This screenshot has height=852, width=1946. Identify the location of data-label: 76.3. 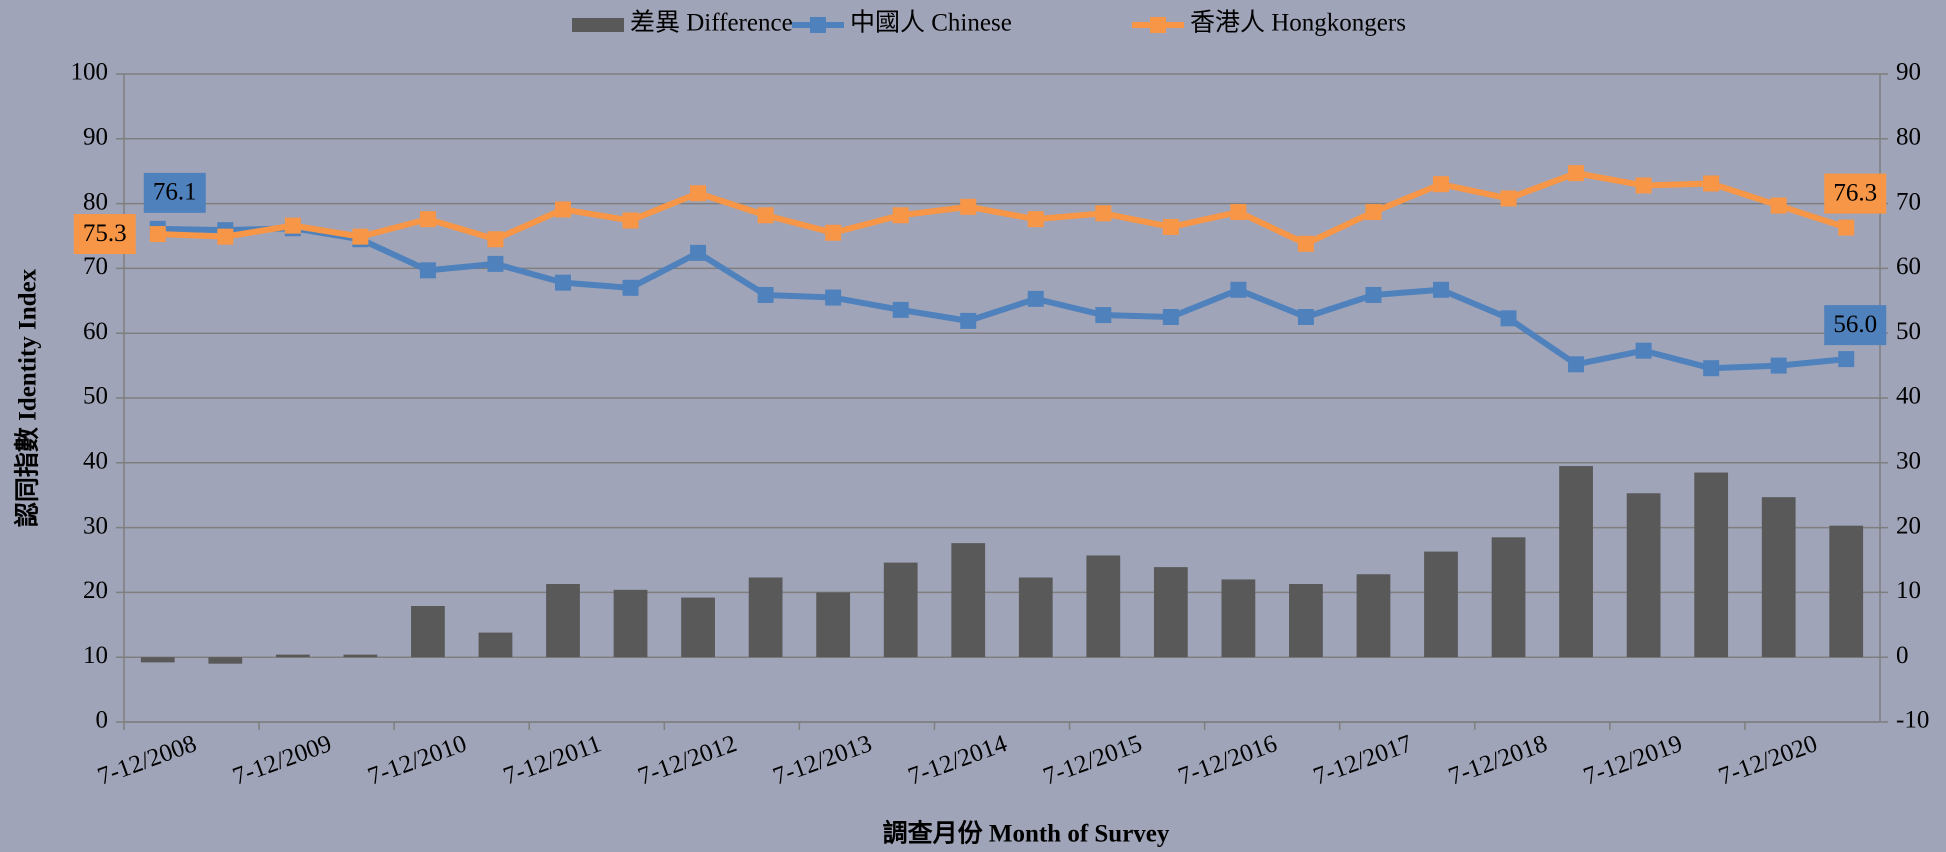
(1855, 192).